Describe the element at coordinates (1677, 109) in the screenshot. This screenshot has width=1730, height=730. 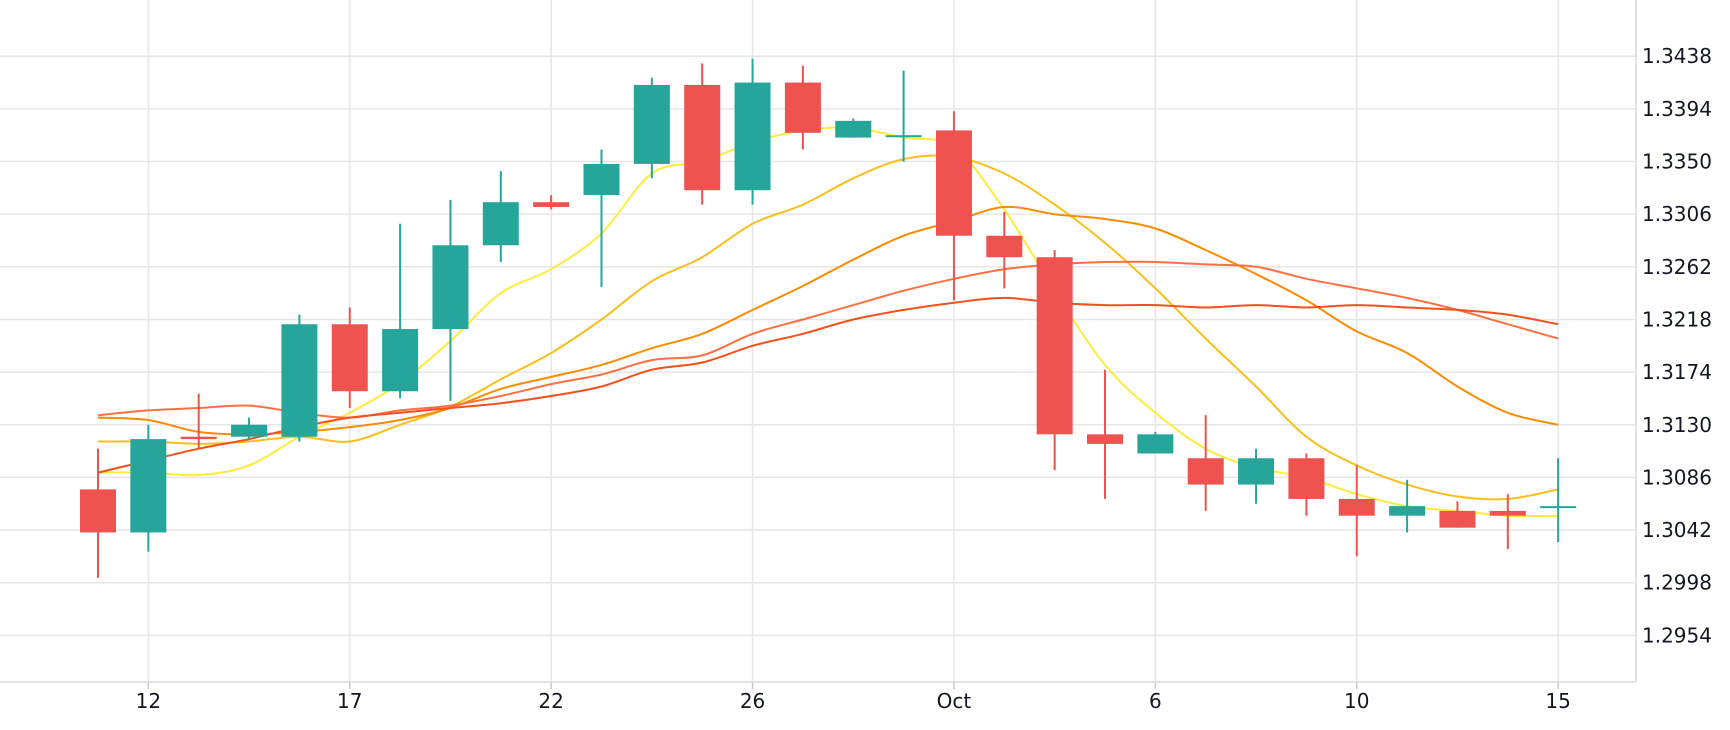
I see `y-tick-label: 1.3394` at that location.